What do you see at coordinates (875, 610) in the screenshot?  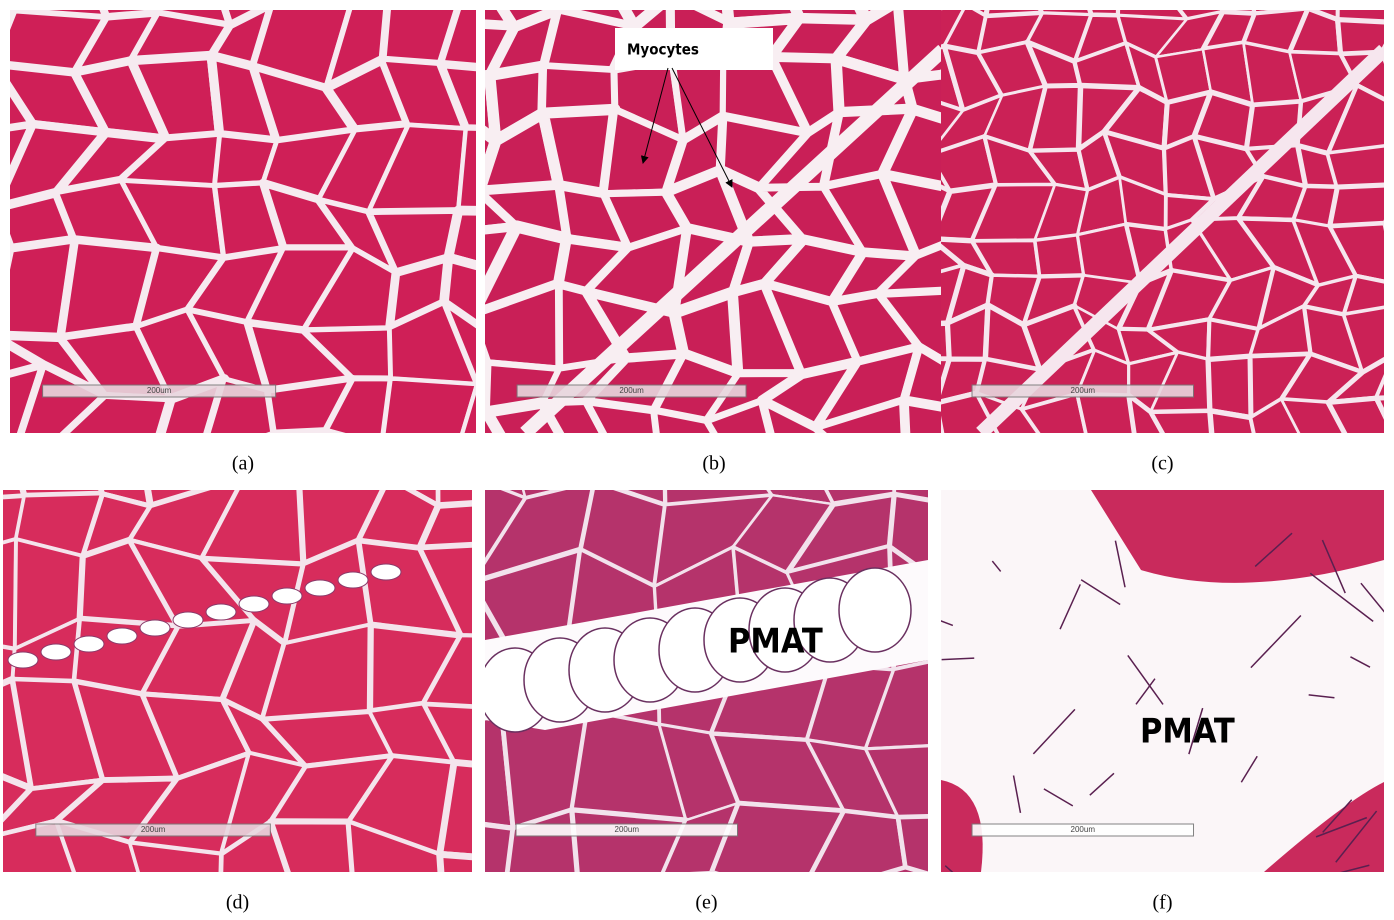 I see `adipocyte` at bounding box center [875, 610].